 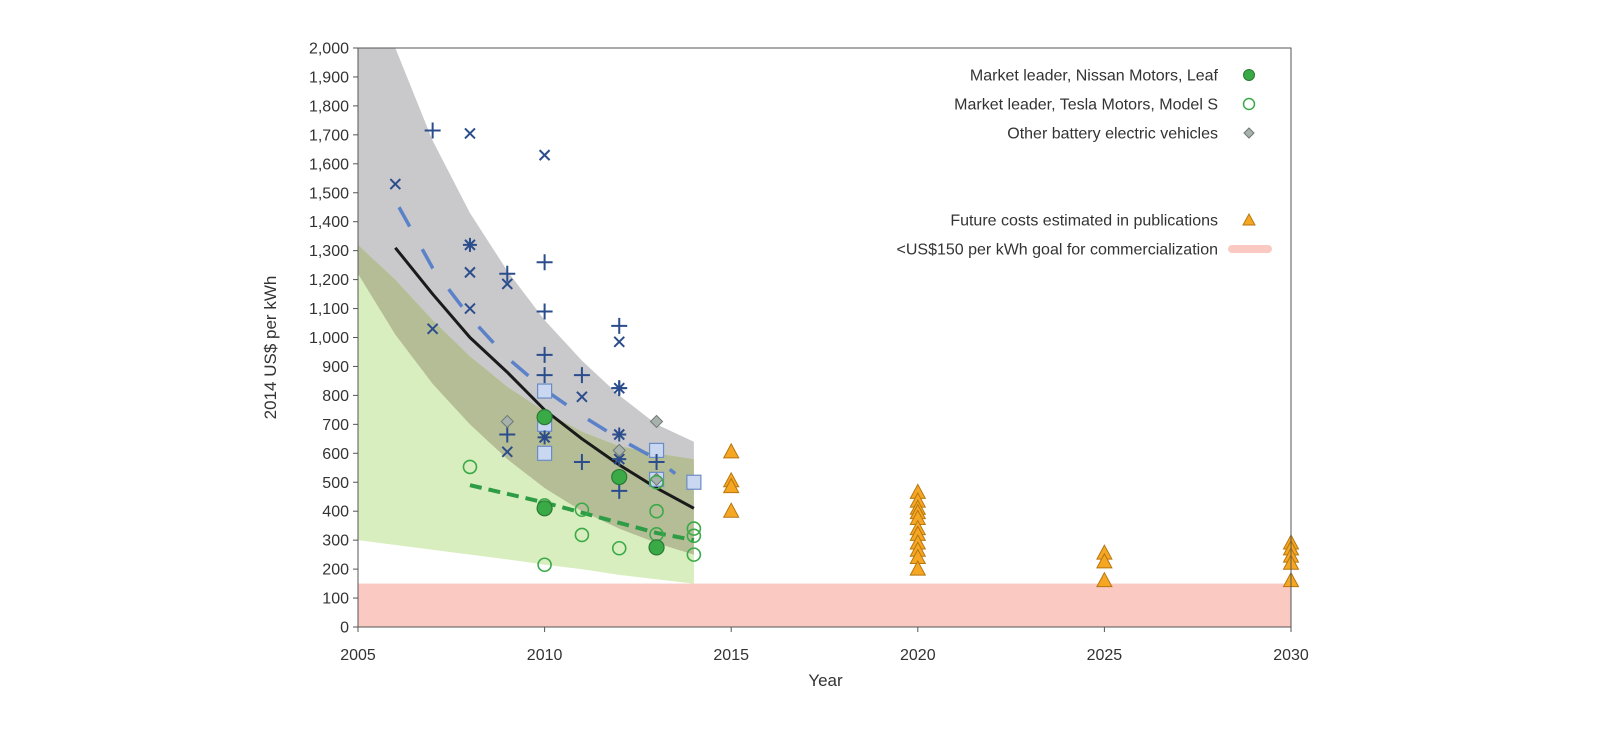 I want to click on legend-label: Future costs estimated in publications, so click(x=1084, y=221).